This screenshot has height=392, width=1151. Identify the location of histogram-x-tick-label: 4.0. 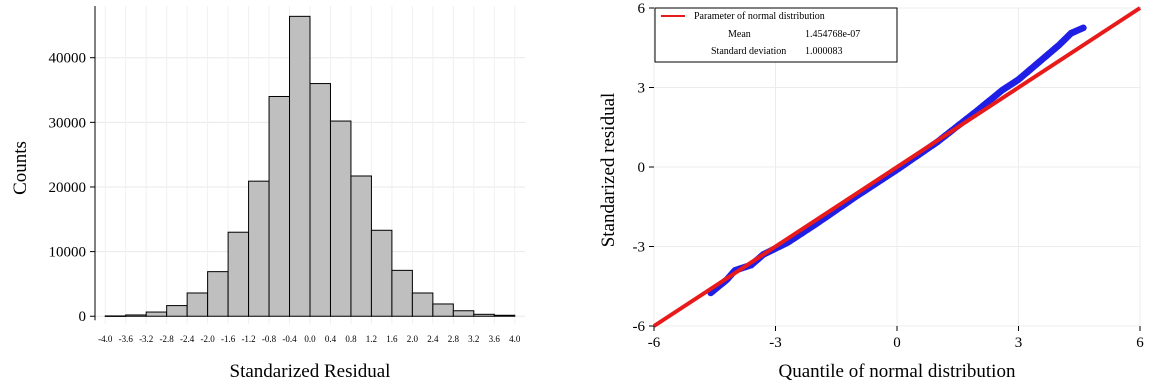
(515, 339).